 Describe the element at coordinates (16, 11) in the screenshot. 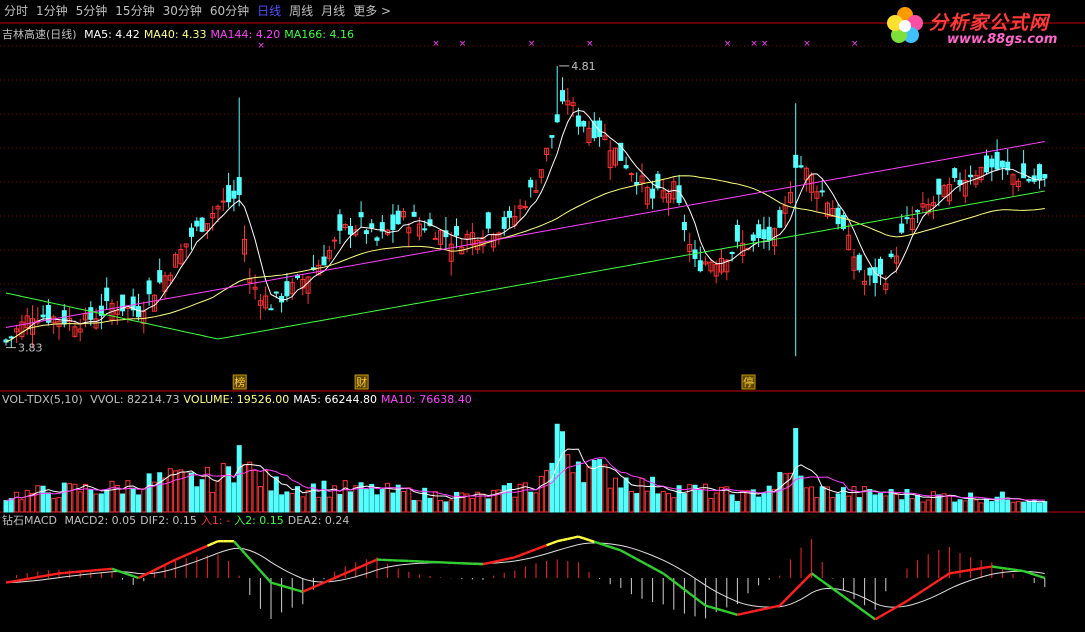

I see `period-tab-0: 分时` at that location.